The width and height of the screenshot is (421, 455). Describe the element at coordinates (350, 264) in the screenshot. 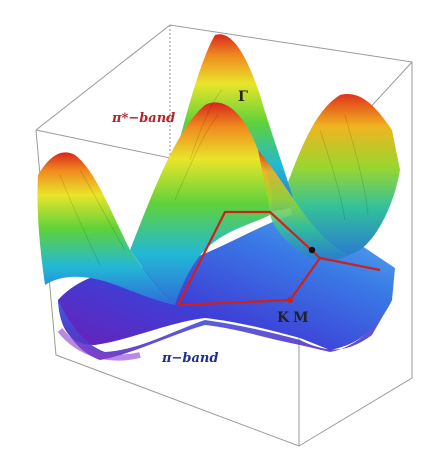

I see `path-segment-right` at that location.